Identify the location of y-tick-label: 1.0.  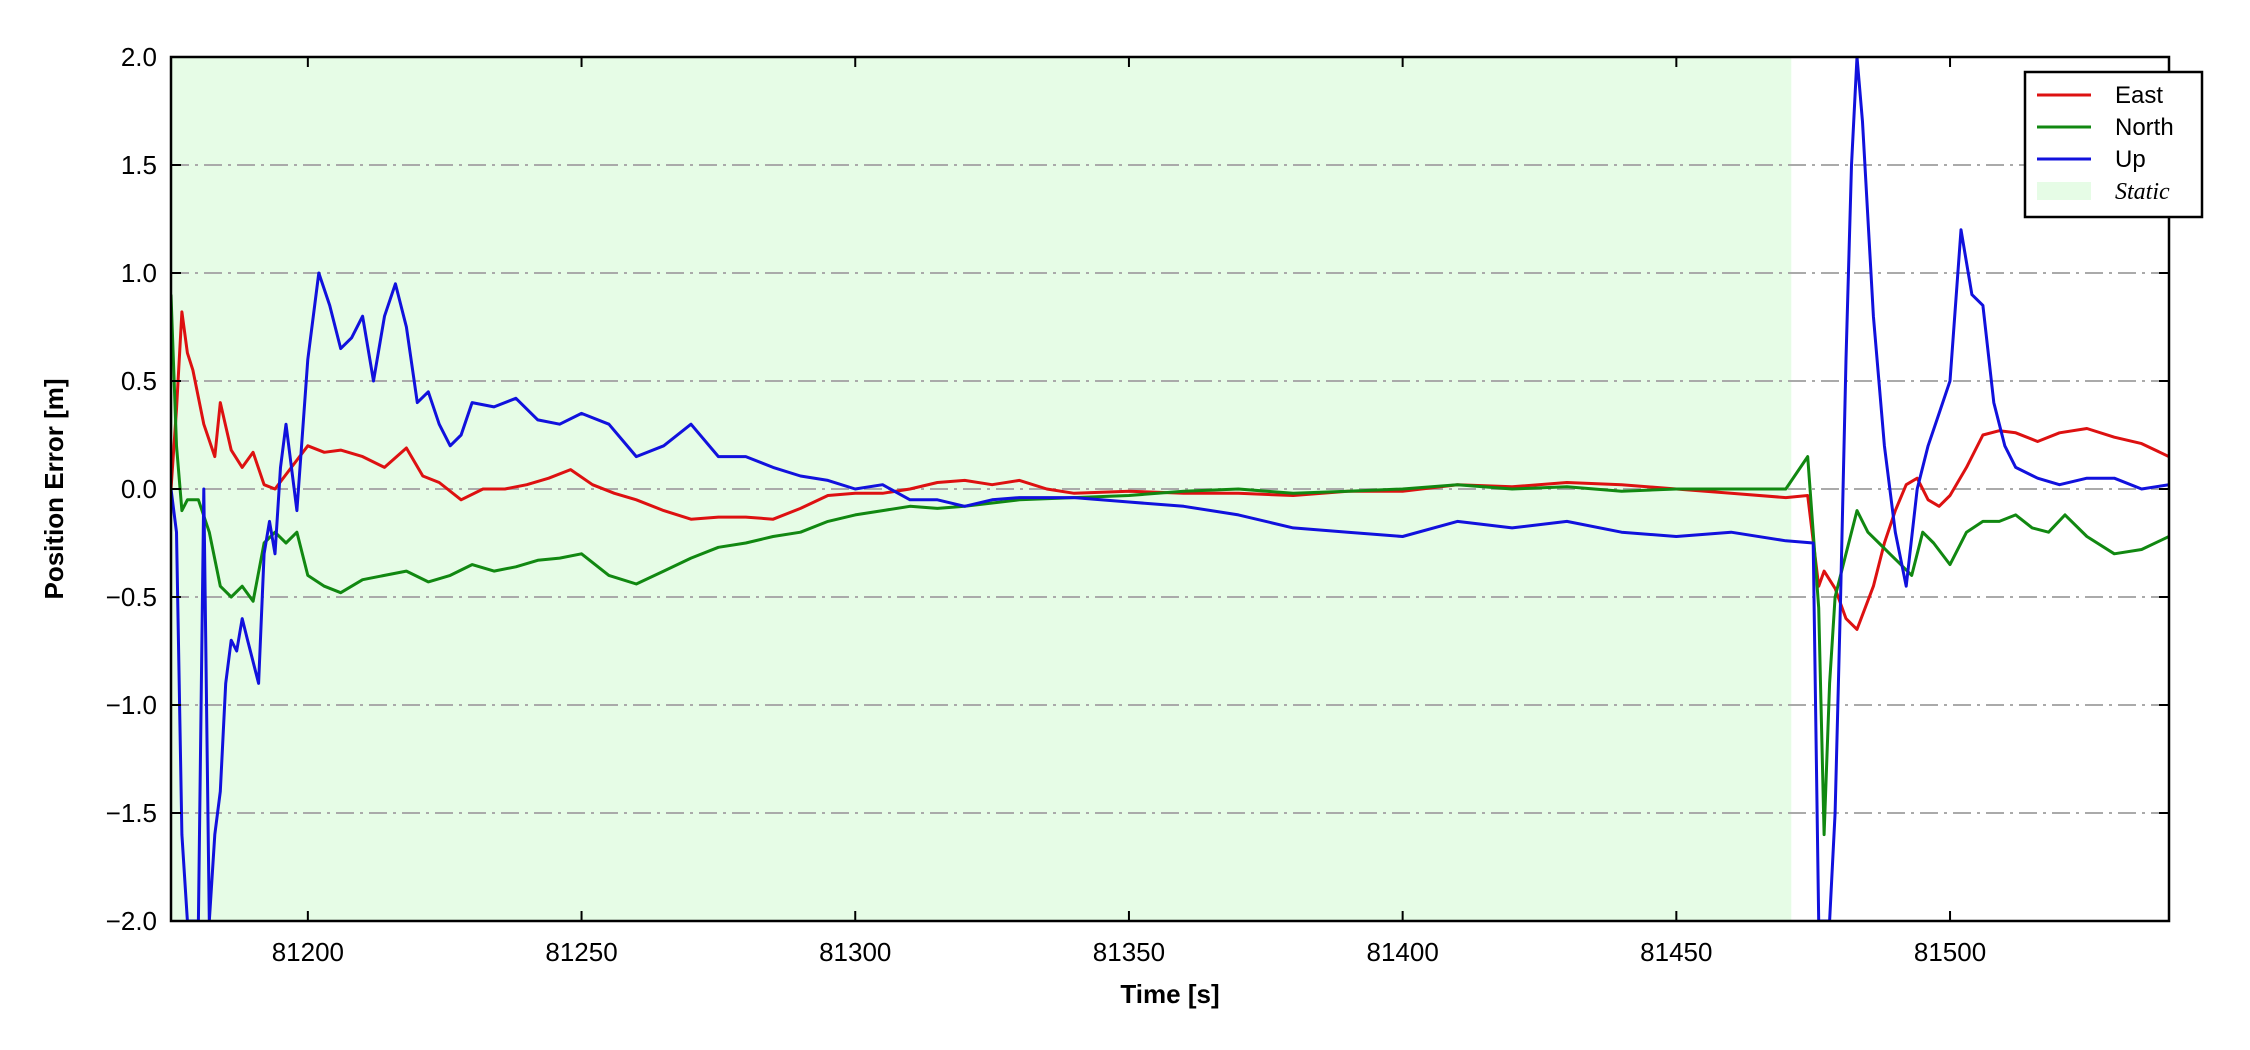
(139, 273).